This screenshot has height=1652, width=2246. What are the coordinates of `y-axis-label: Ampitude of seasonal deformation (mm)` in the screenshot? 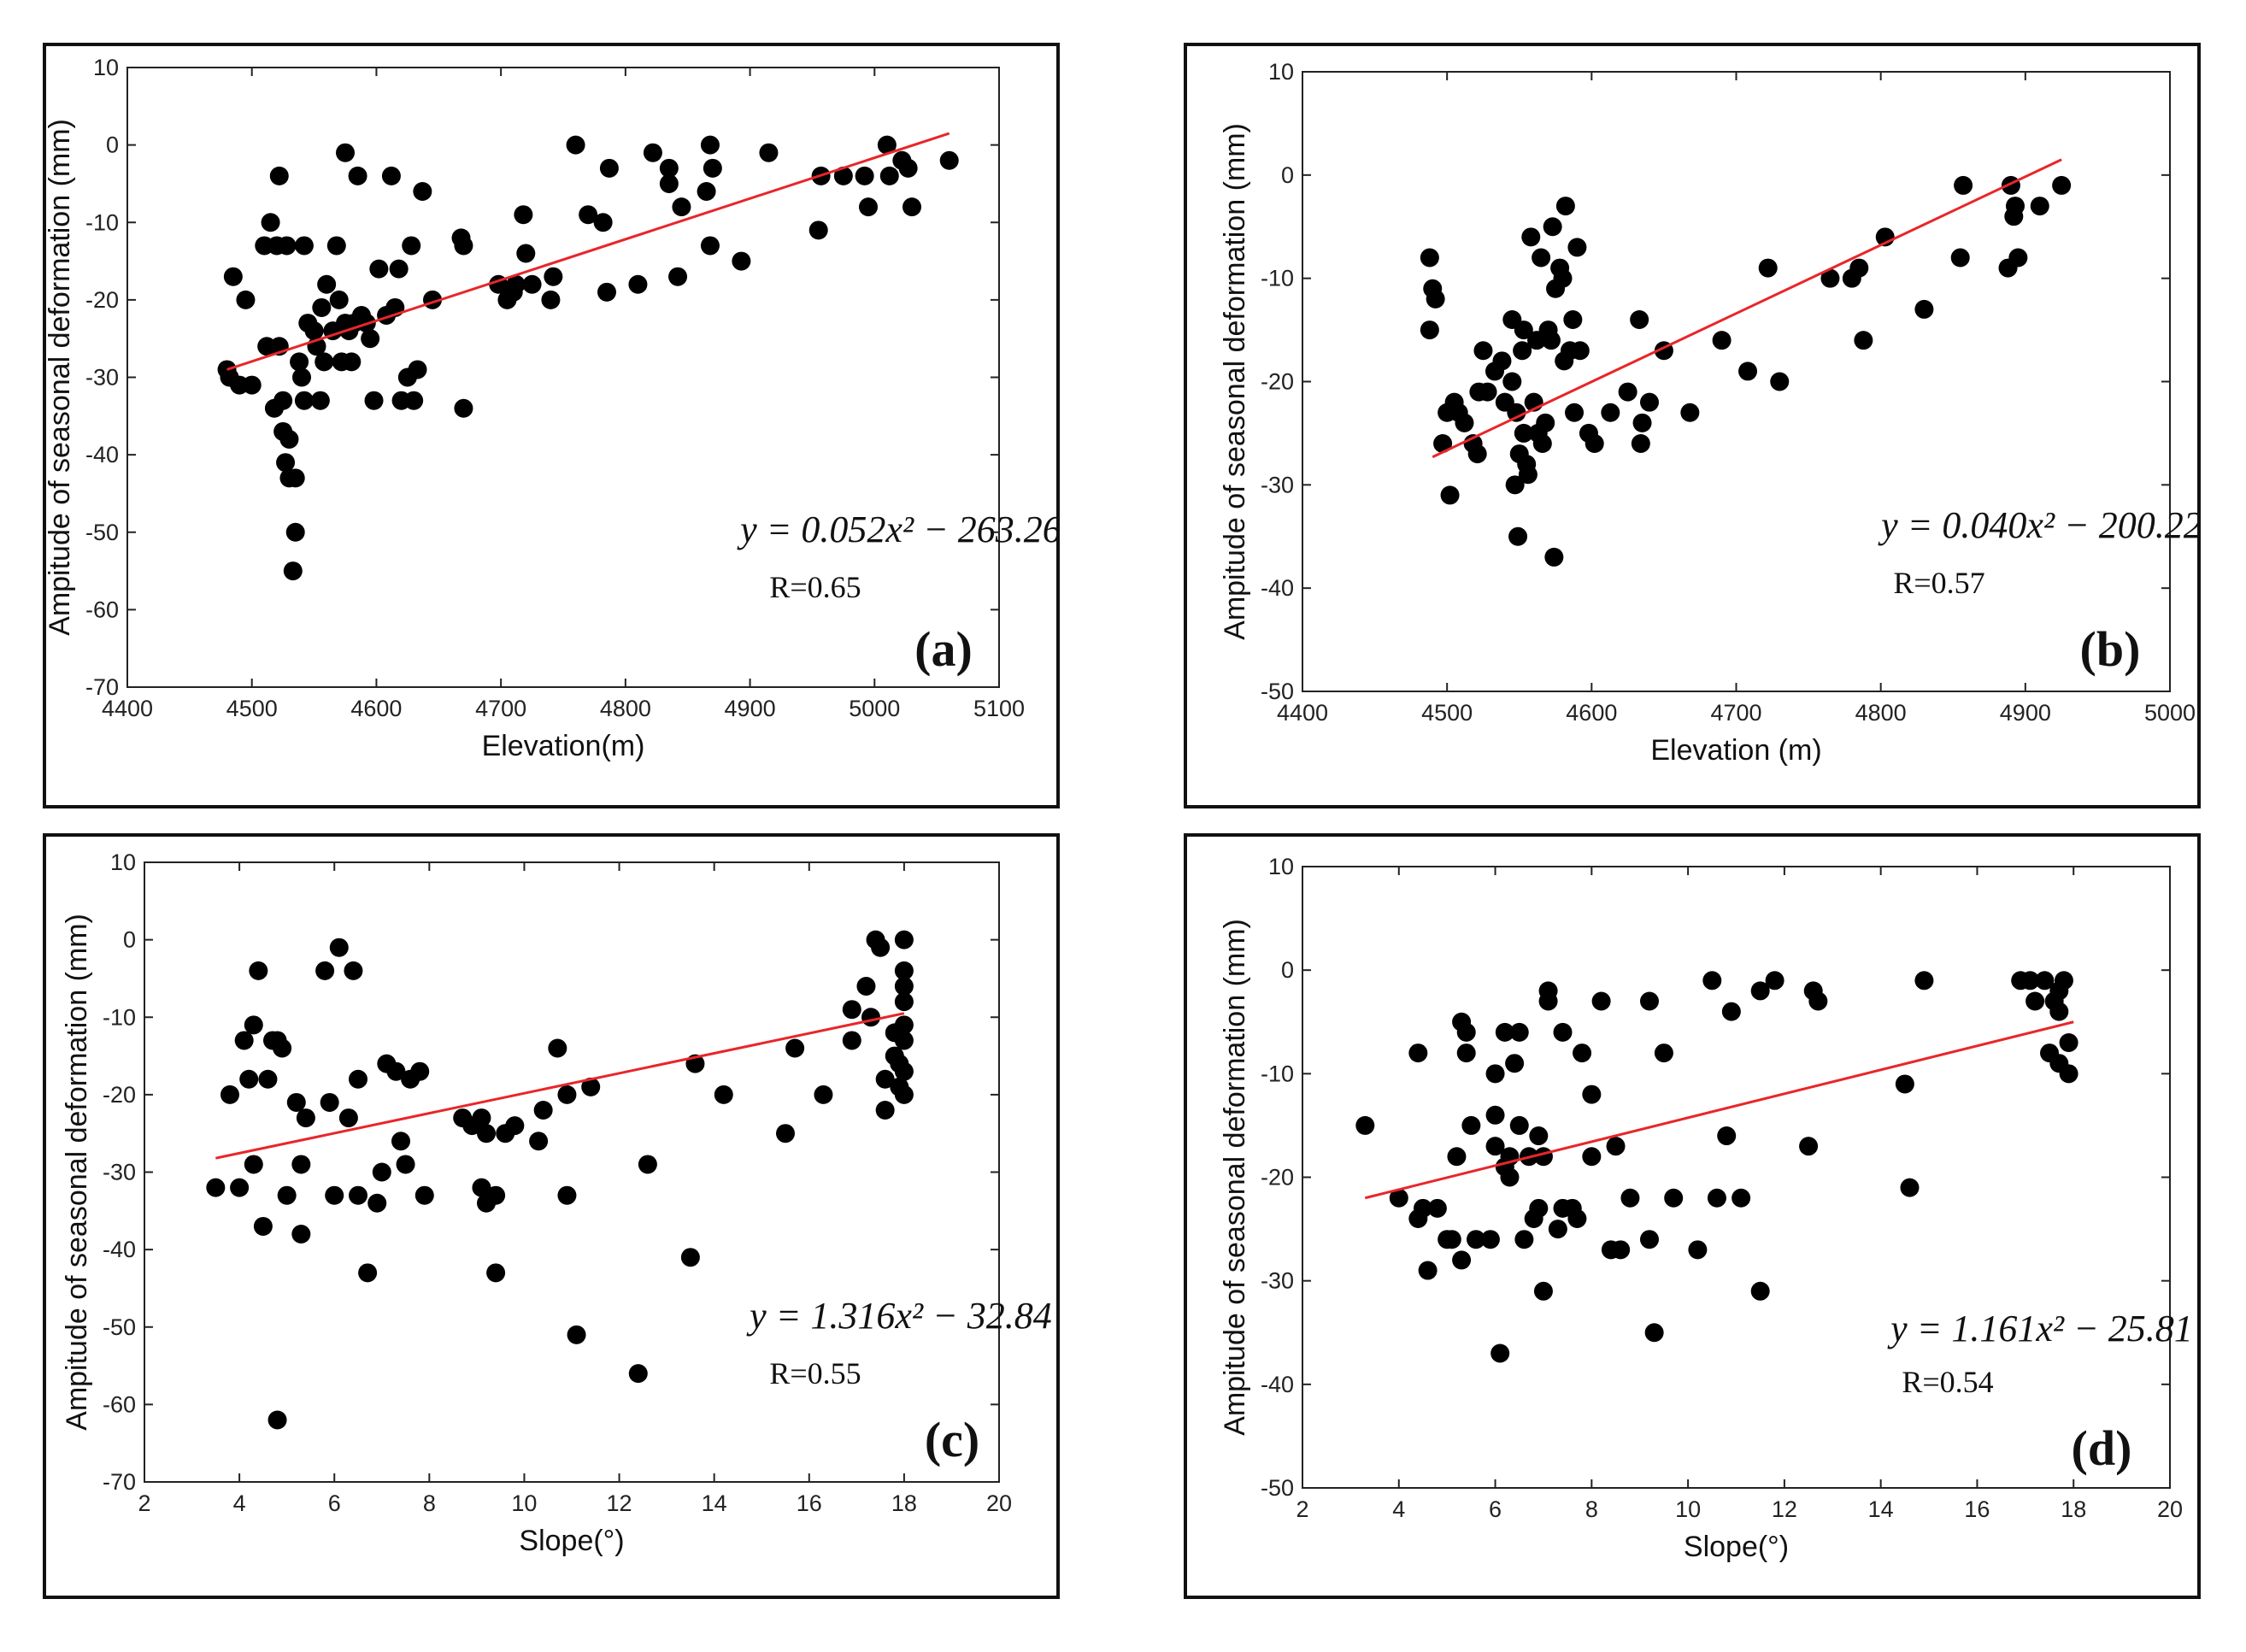 It's located at (1235, 1177).